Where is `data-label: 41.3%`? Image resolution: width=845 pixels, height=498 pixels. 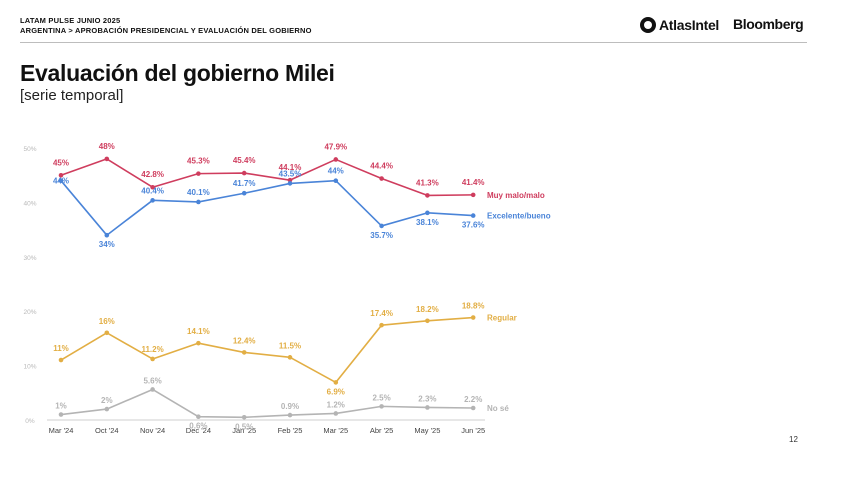
data-label: 41.3% is located at coordinates (427, 182).